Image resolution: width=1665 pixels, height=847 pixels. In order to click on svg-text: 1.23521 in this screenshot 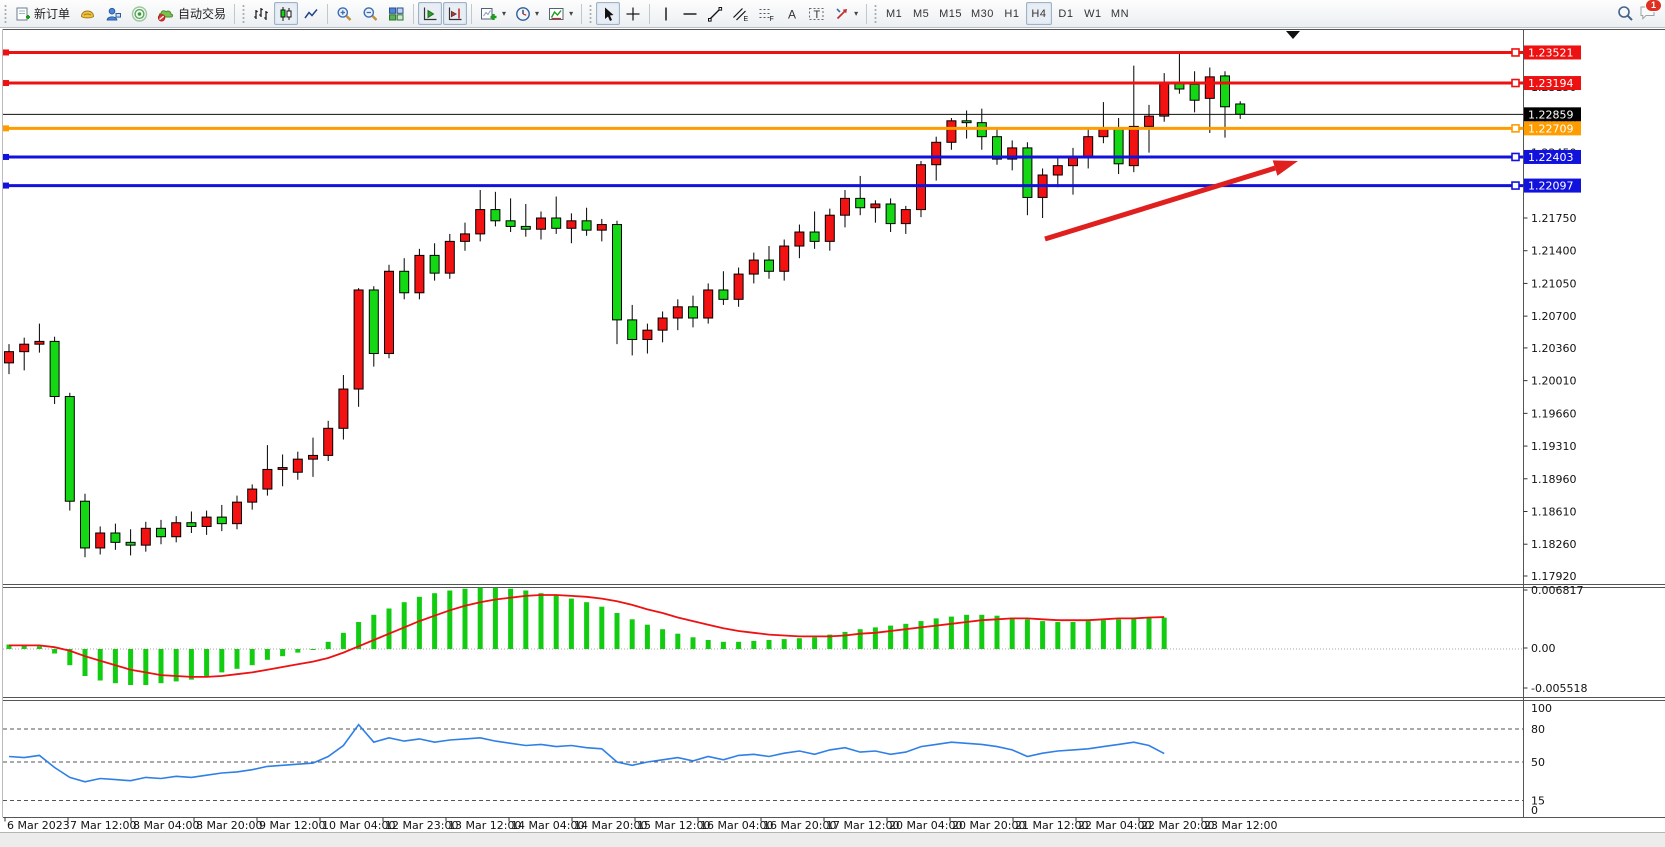, I will do `click(1551, 52)`.